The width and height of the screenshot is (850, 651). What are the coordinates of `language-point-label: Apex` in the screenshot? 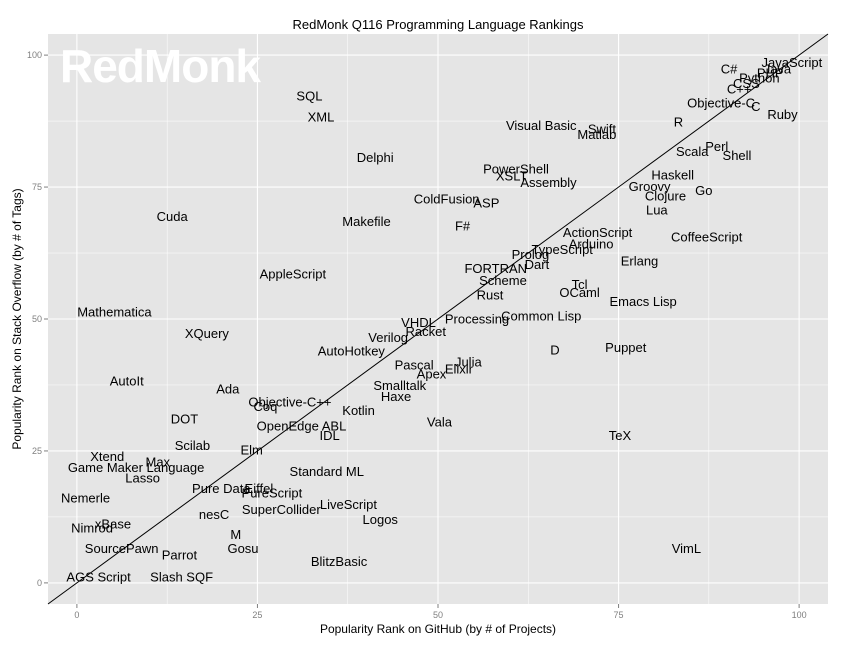 It's located at (432, 373).